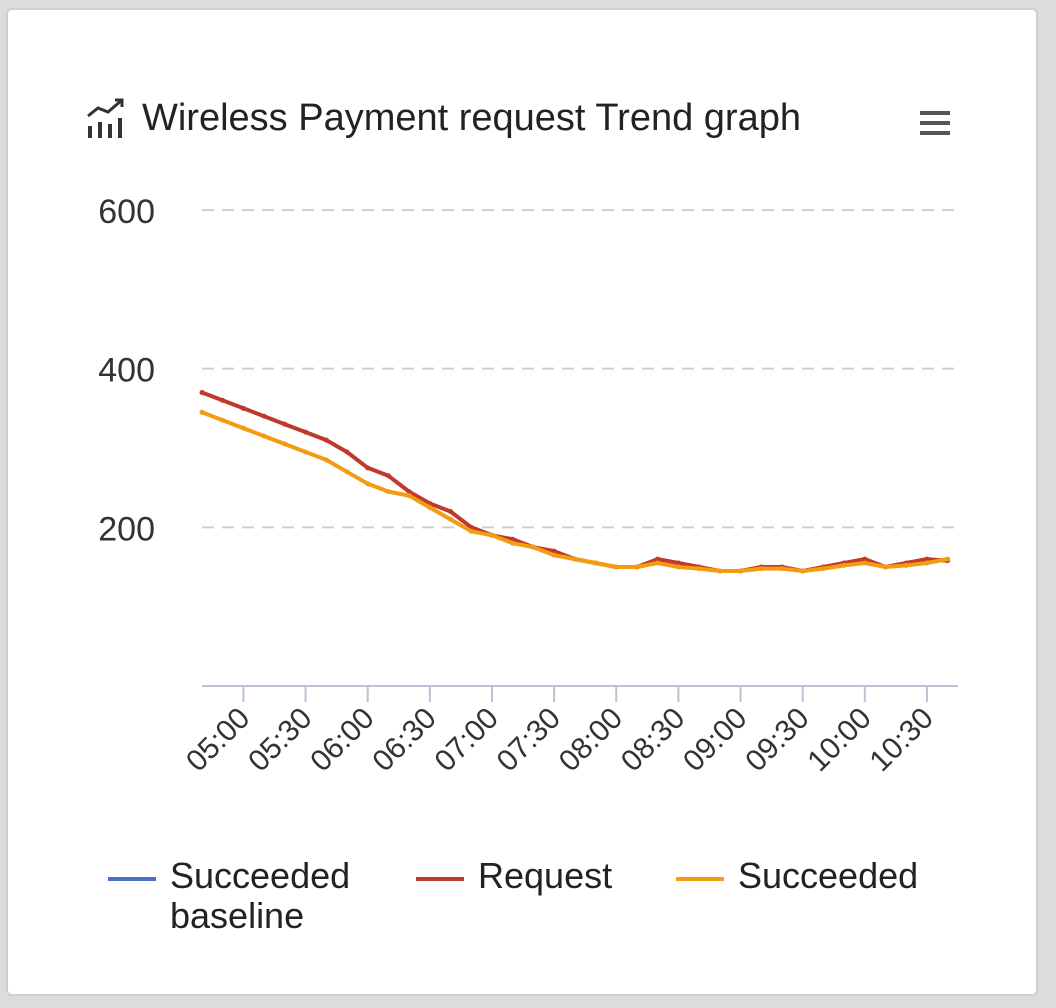 The image size is (1056, 1008). Describe the element at coordinates (839, 740) in the screenshot. I see `x-tick-label-10:00: 10:00` at that location.